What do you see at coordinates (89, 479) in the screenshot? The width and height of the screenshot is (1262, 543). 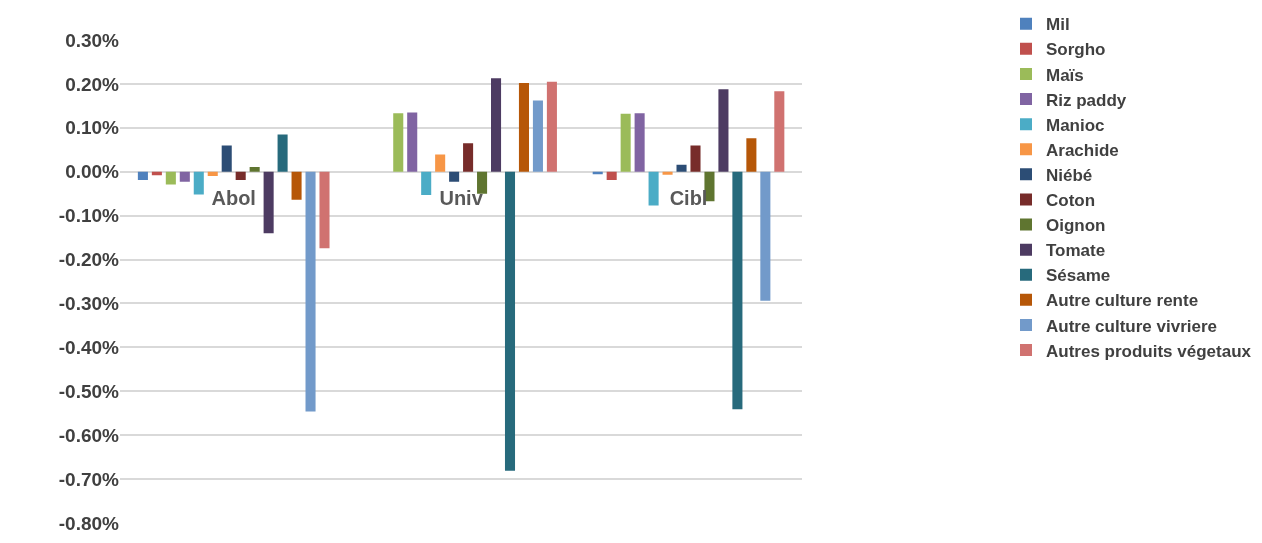 I see `y-tick-label: -0.70%` at bounding box center [89, 479].